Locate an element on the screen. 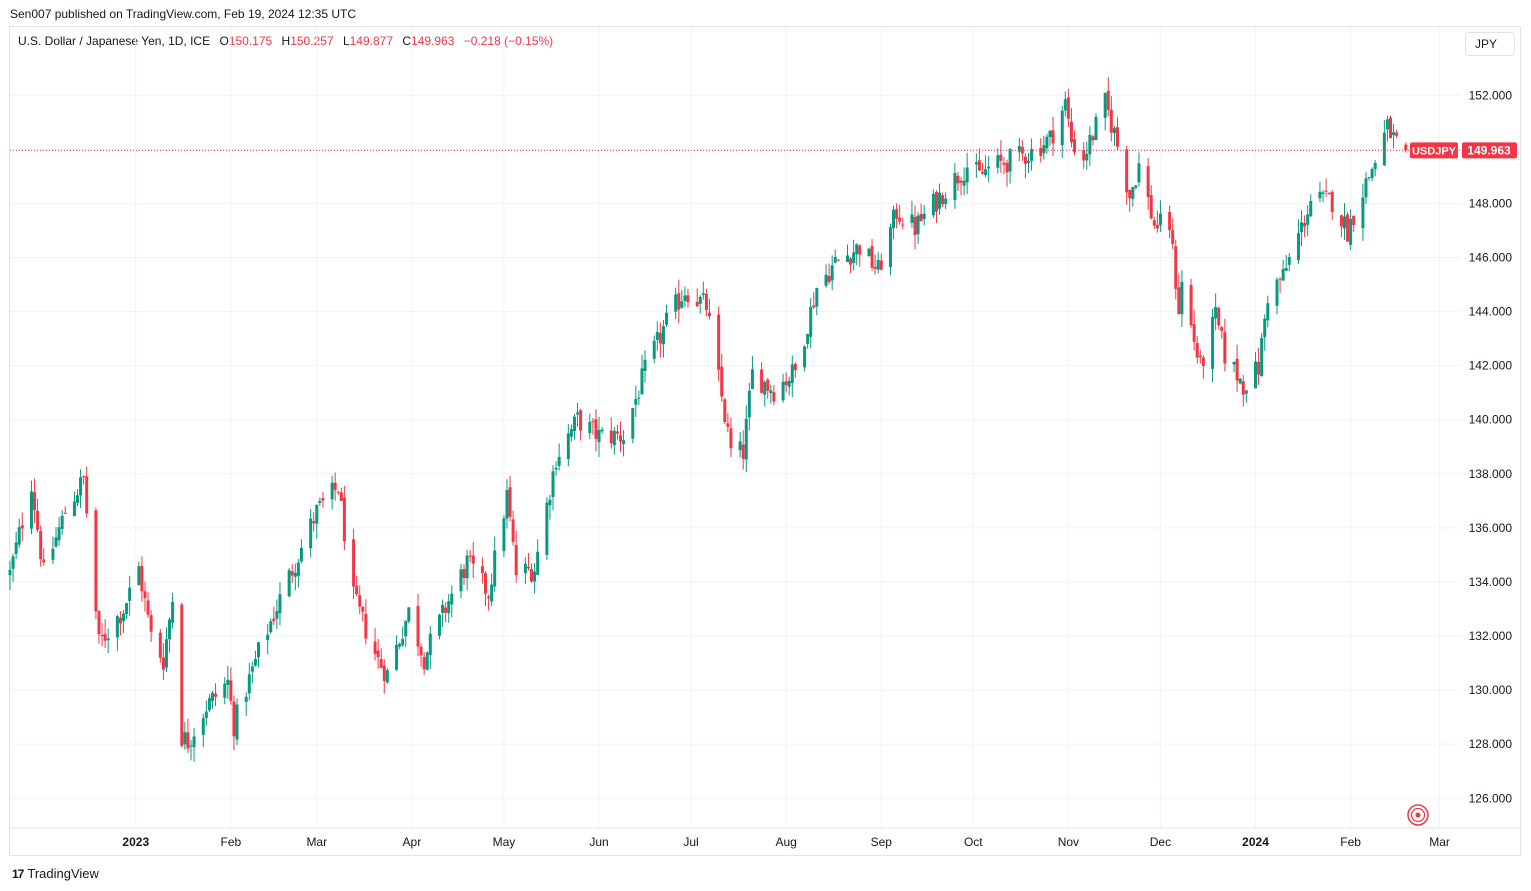  price-tag-bg is located at coordinates (1489, 150).